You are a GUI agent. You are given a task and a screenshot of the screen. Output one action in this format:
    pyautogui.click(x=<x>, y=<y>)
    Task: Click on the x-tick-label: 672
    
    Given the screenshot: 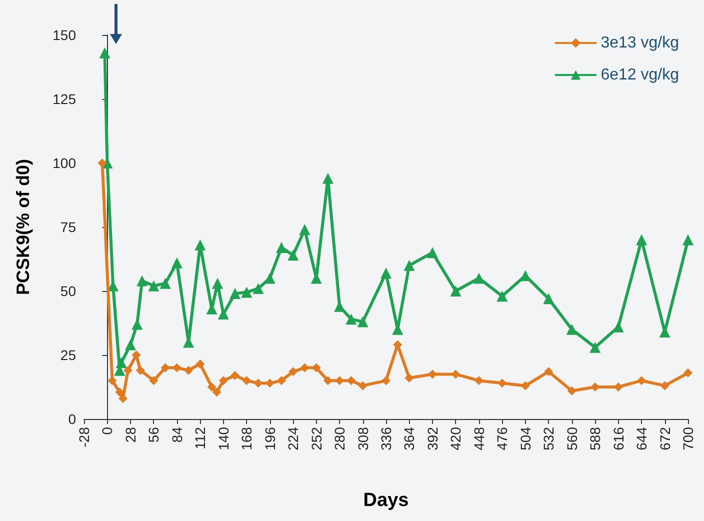 What is the action you would take?
    pyautogui.click(x=664, y=438)
    